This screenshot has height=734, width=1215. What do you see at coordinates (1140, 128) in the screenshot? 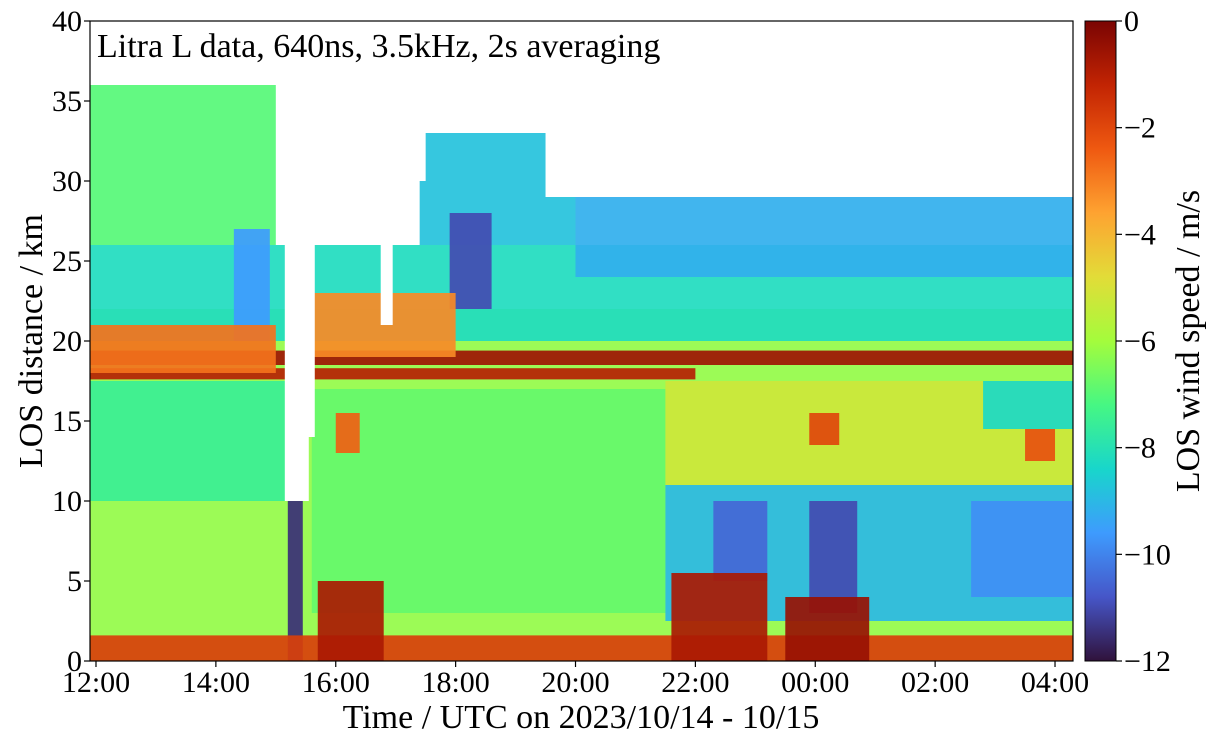
I see `colorbar-tick-label-1: −2` at bounding box center [1140, 128].